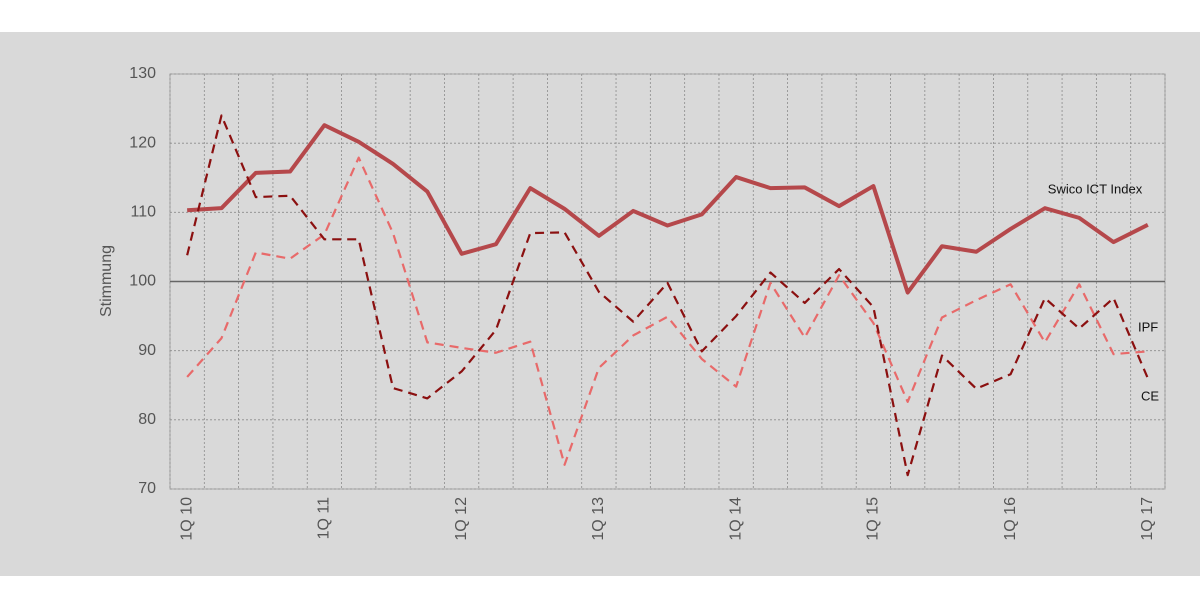 The width and height of the screenshot is (1200, 608). What do you see at coordinates (324, 518) in the screenshot?
I see `x-tick-label: 1Q 11` at bounding box center [324, 518].